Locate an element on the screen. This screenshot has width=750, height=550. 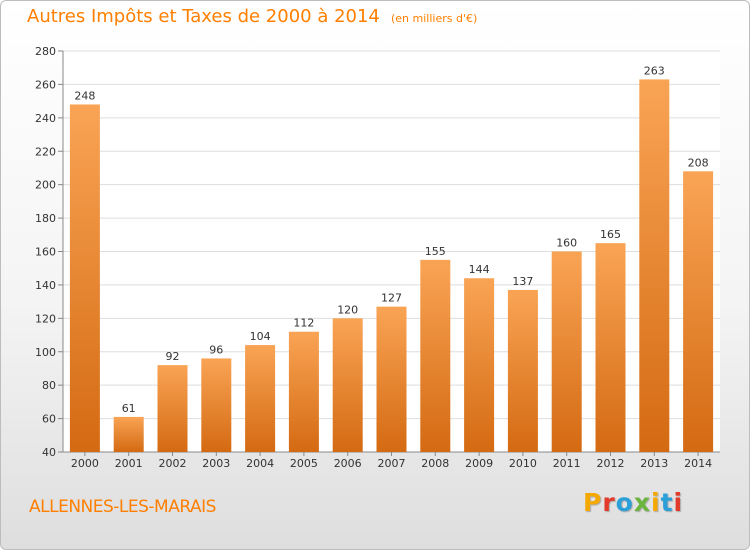
data-label: 165 is located at coordinates (610, 234).